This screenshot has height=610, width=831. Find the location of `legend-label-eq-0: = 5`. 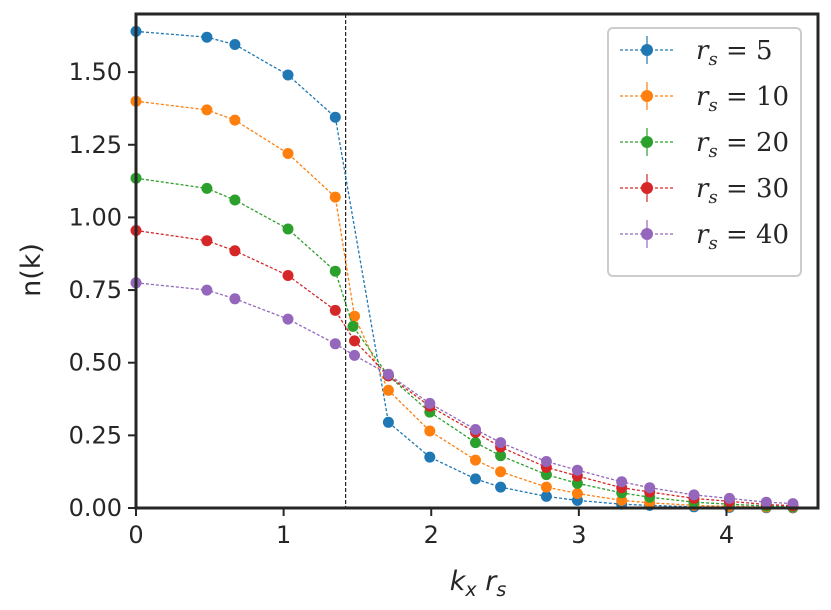

legend-label-eq-0: = 5 is located at coordinates (745, 51).